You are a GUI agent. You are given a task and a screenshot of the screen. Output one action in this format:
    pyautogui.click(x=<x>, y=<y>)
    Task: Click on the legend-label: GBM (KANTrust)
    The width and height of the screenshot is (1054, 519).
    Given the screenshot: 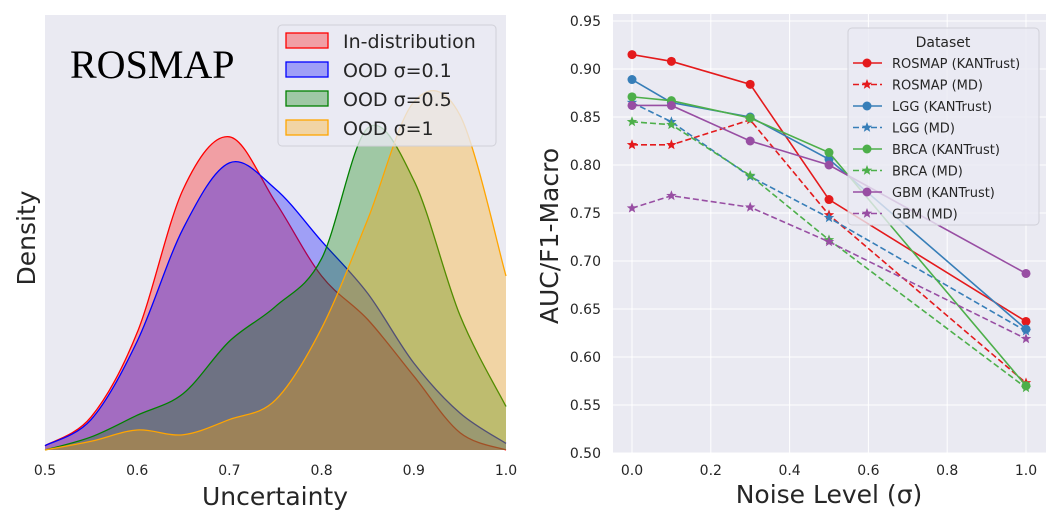 What is the action you would take?
    pyautogui.click(x=943, y=193)
    